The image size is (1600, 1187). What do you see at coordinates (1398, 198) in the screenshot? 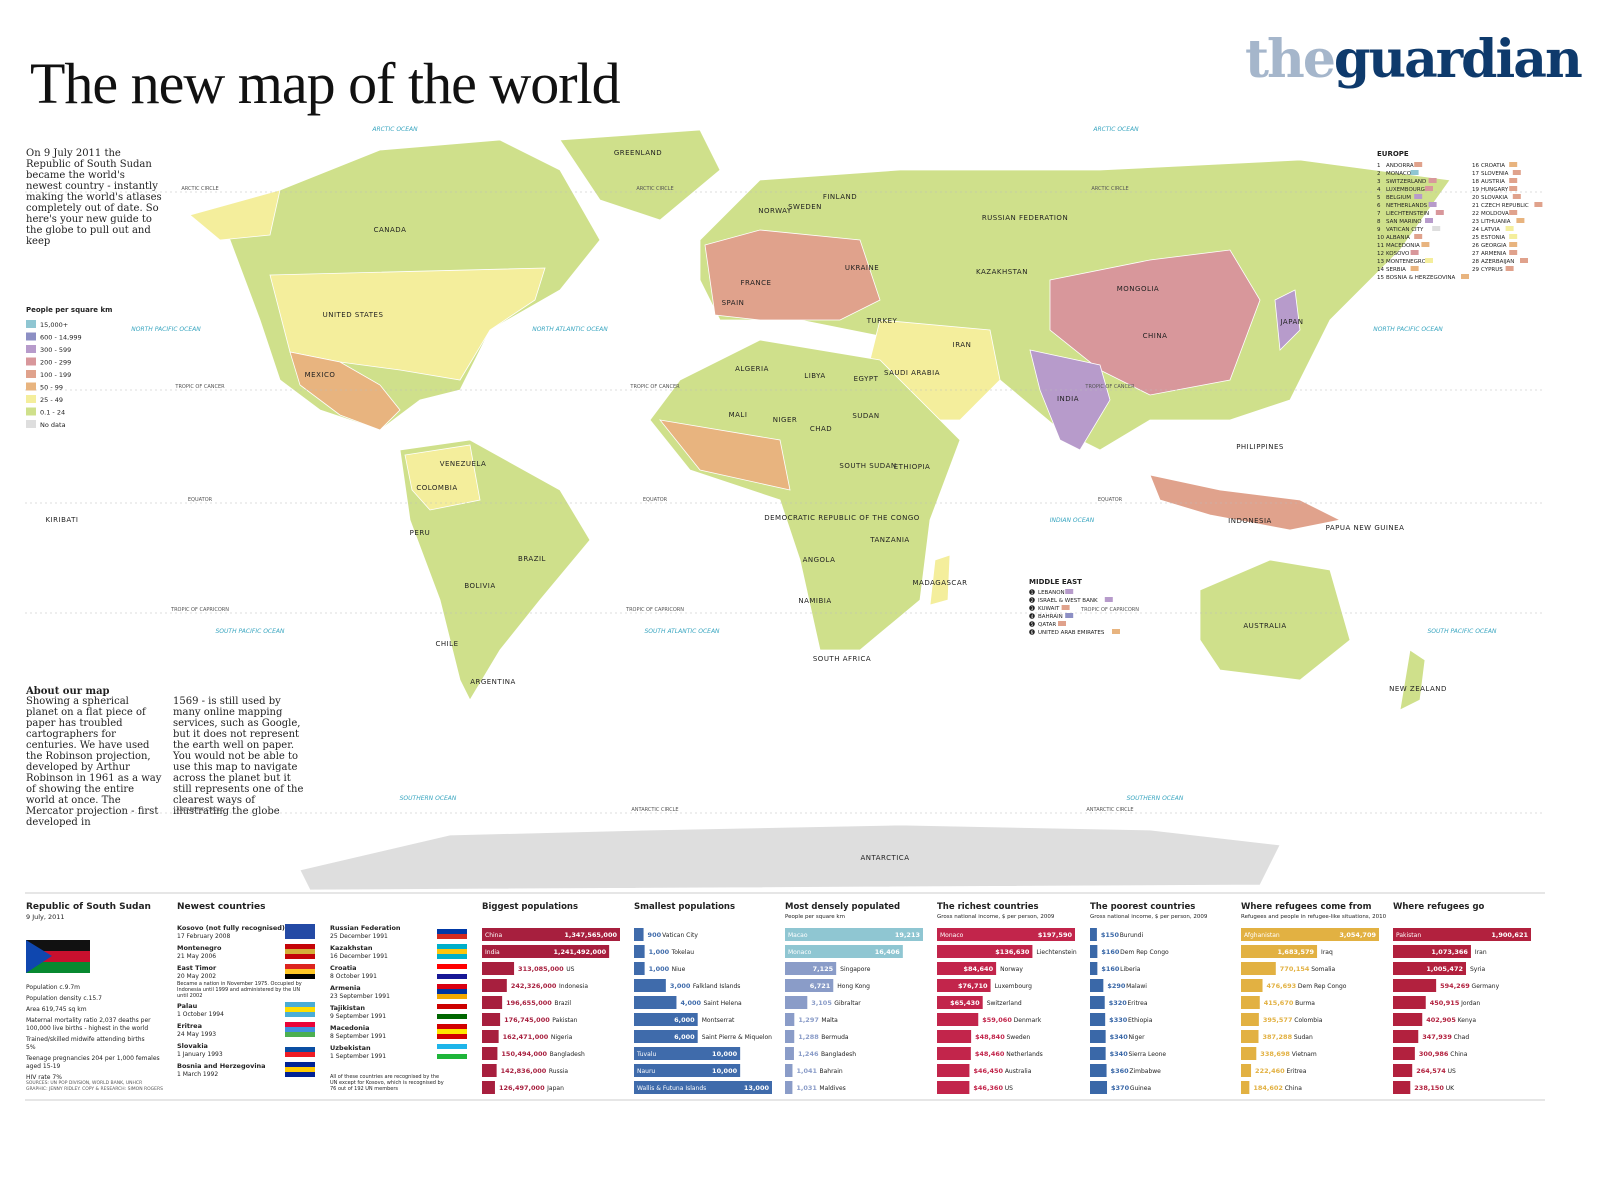
I see `europe-name: BELGIUM` at bounding box center [1398, 198].